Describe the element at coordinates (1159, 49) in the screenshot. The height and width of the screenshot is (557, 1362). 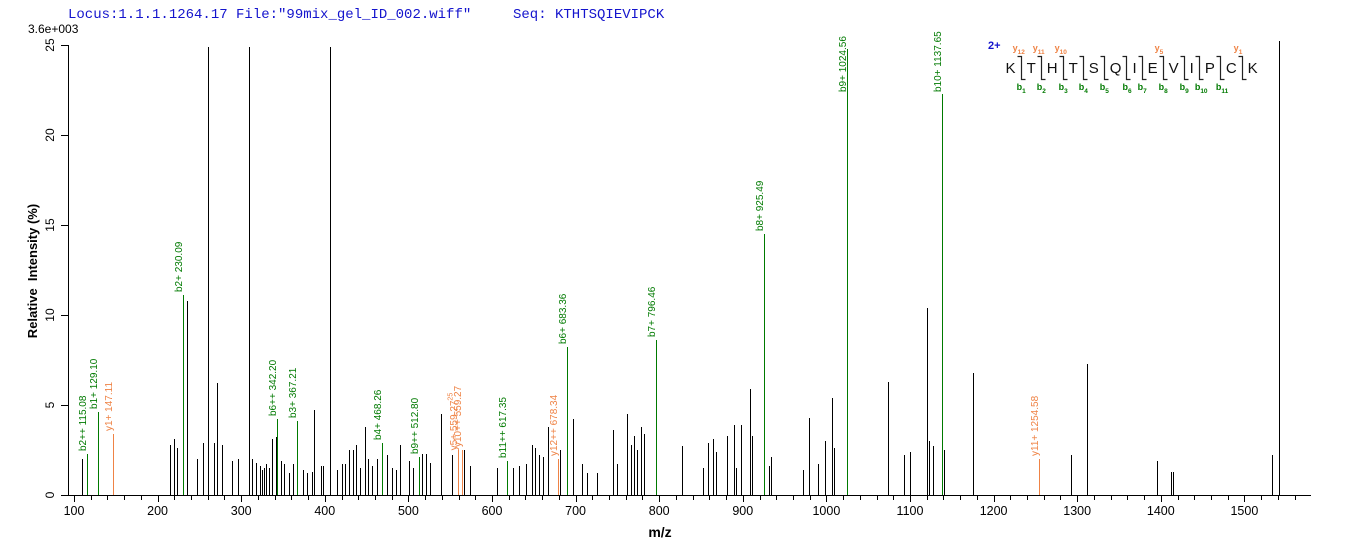
I see `y-ion-label: y5` at that location.